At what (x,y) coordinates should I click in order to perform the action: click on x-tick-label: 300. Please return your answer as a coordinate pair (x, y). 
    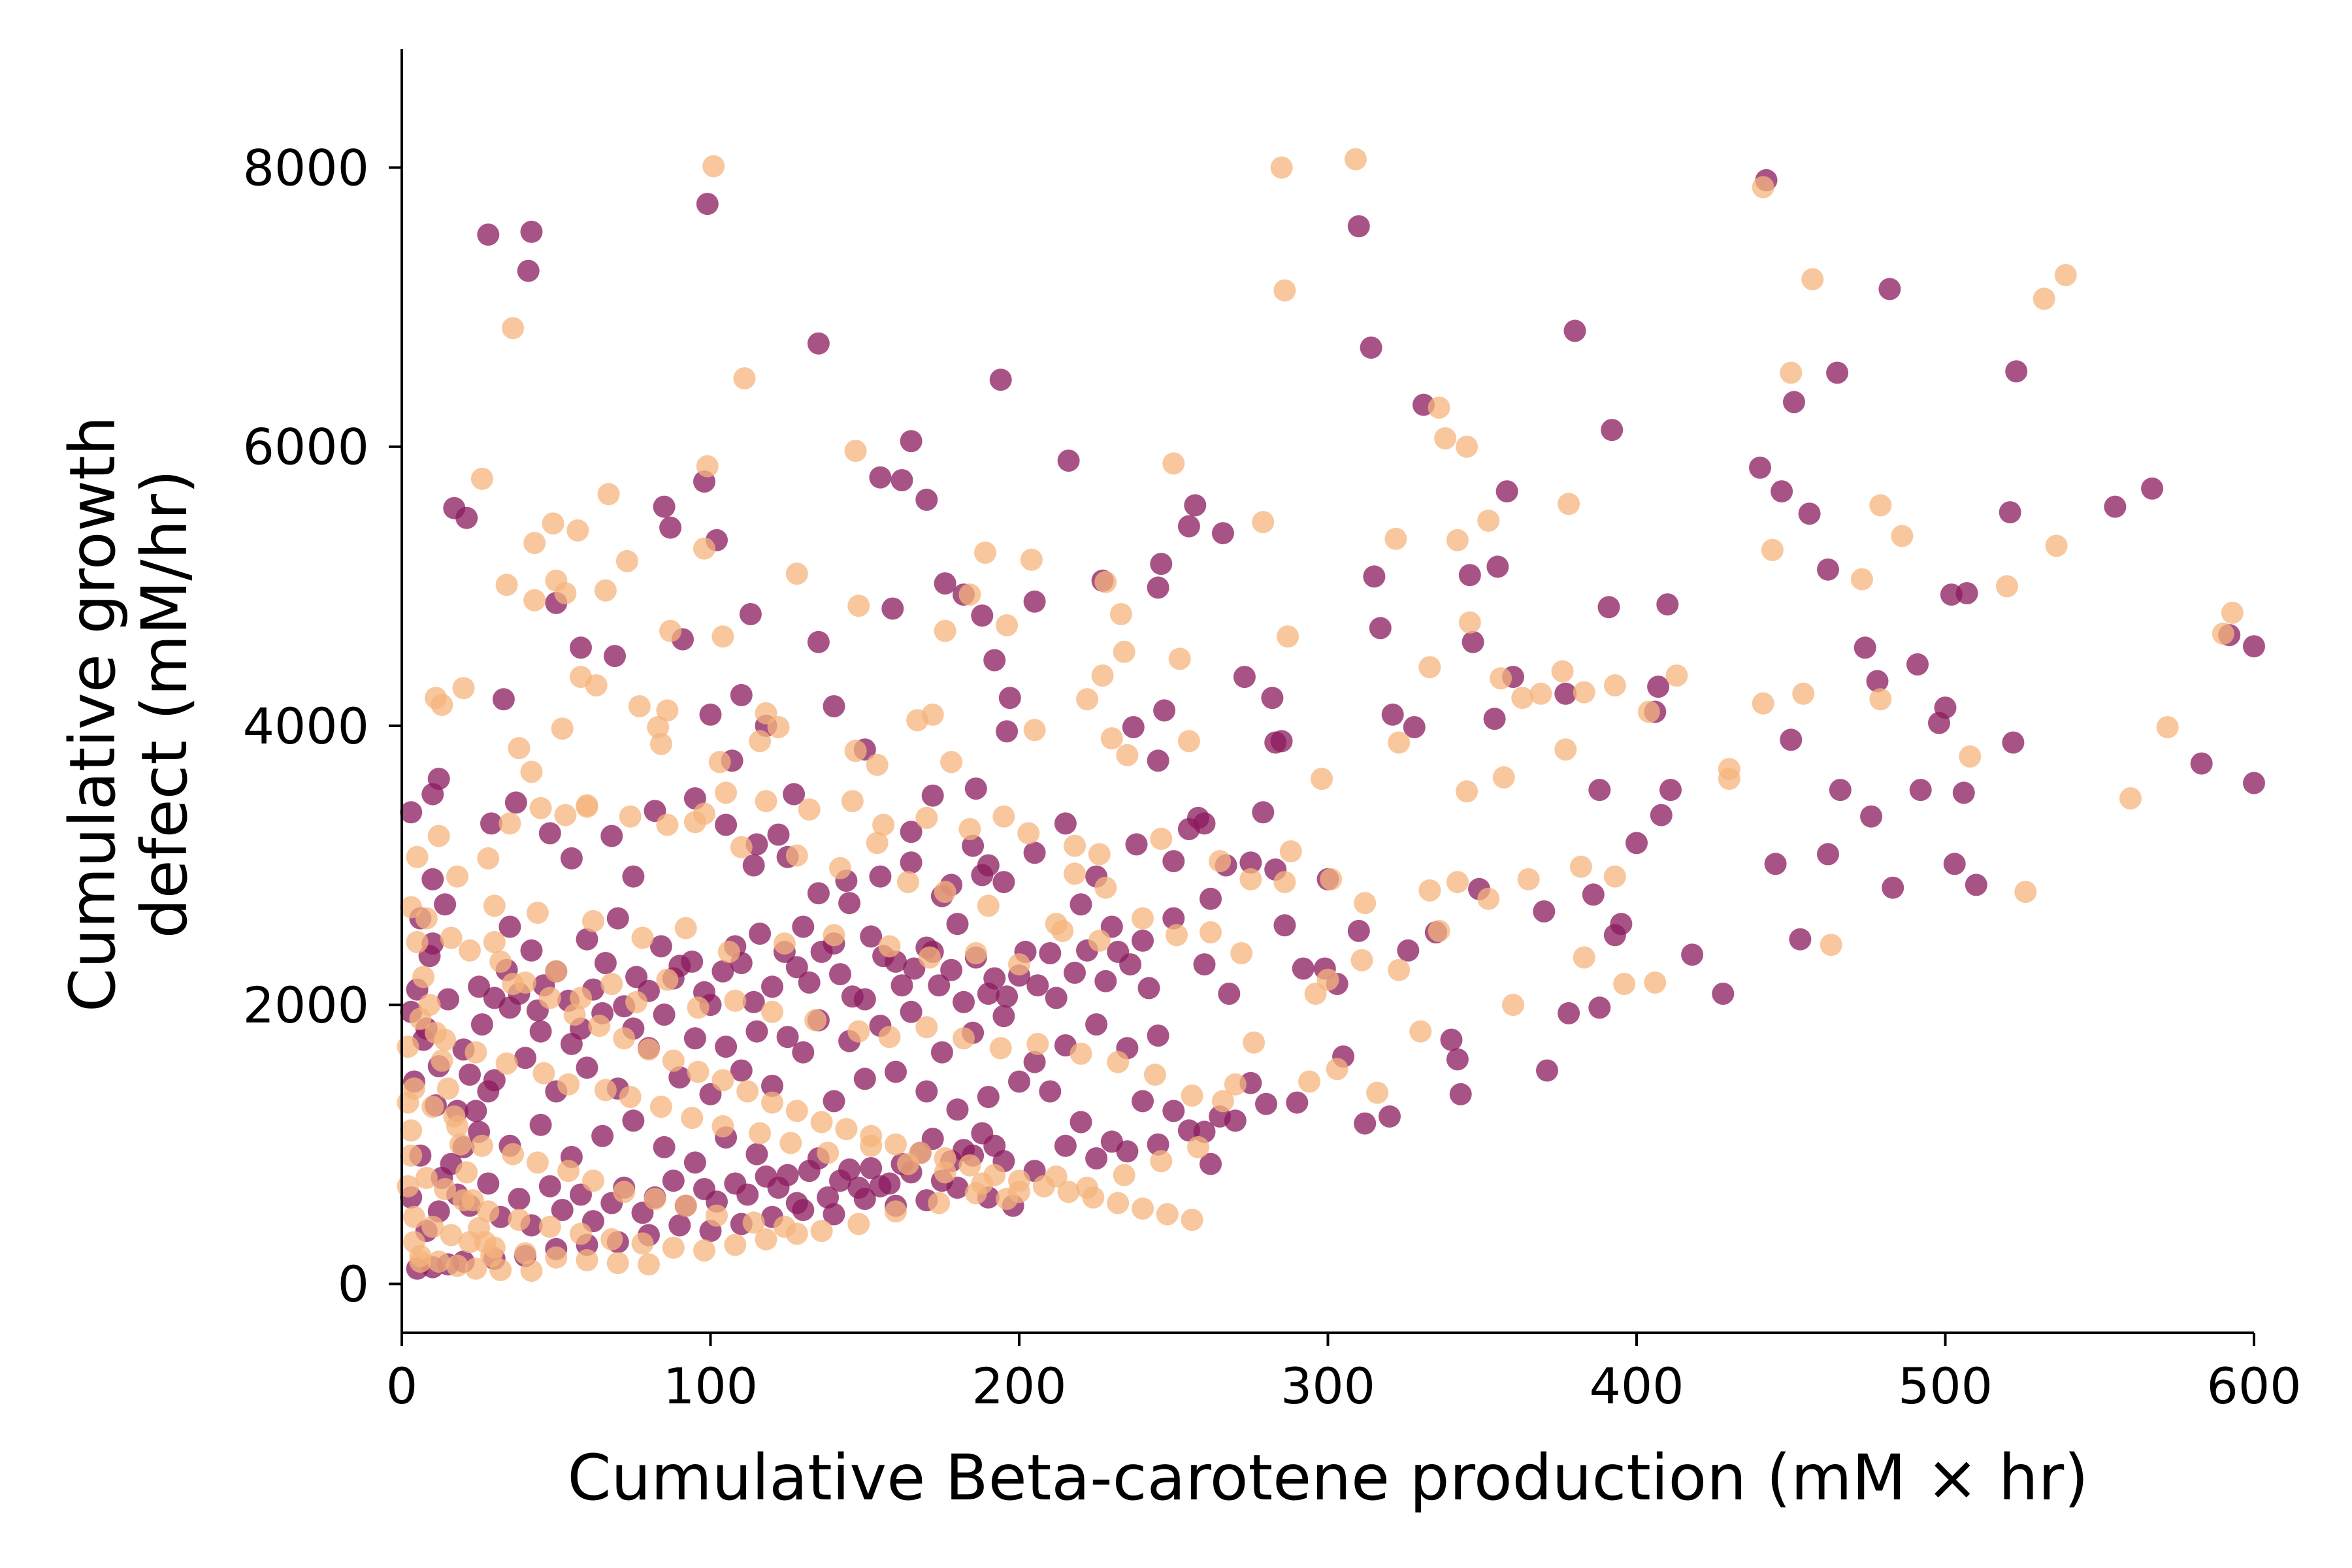
    Looking at the image, I should click on (1328, 1386).